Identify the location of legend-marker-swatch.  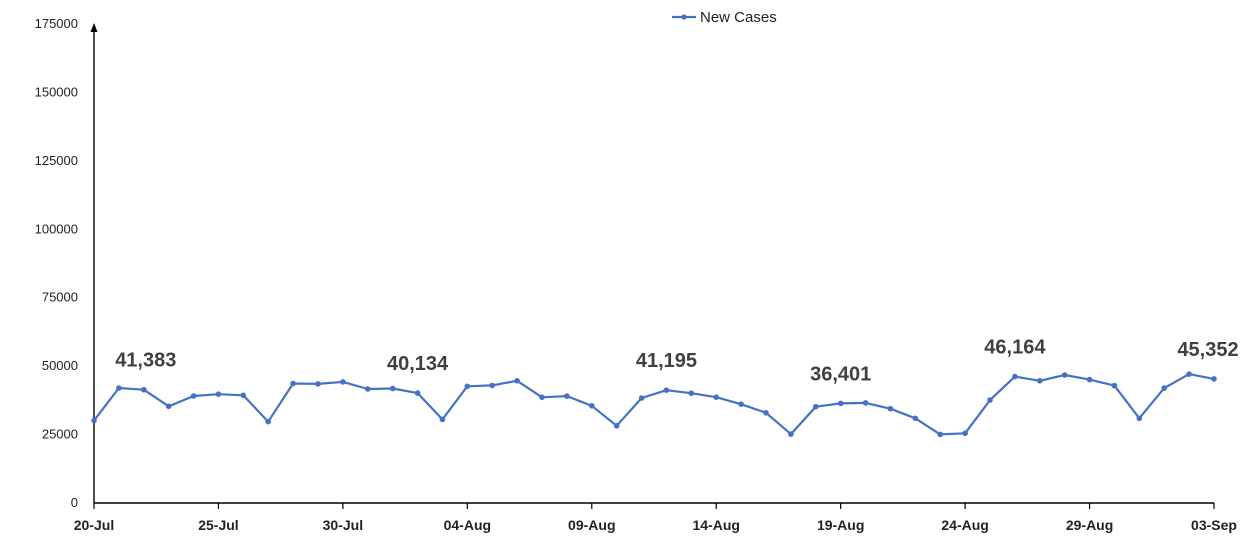
(684, 17).